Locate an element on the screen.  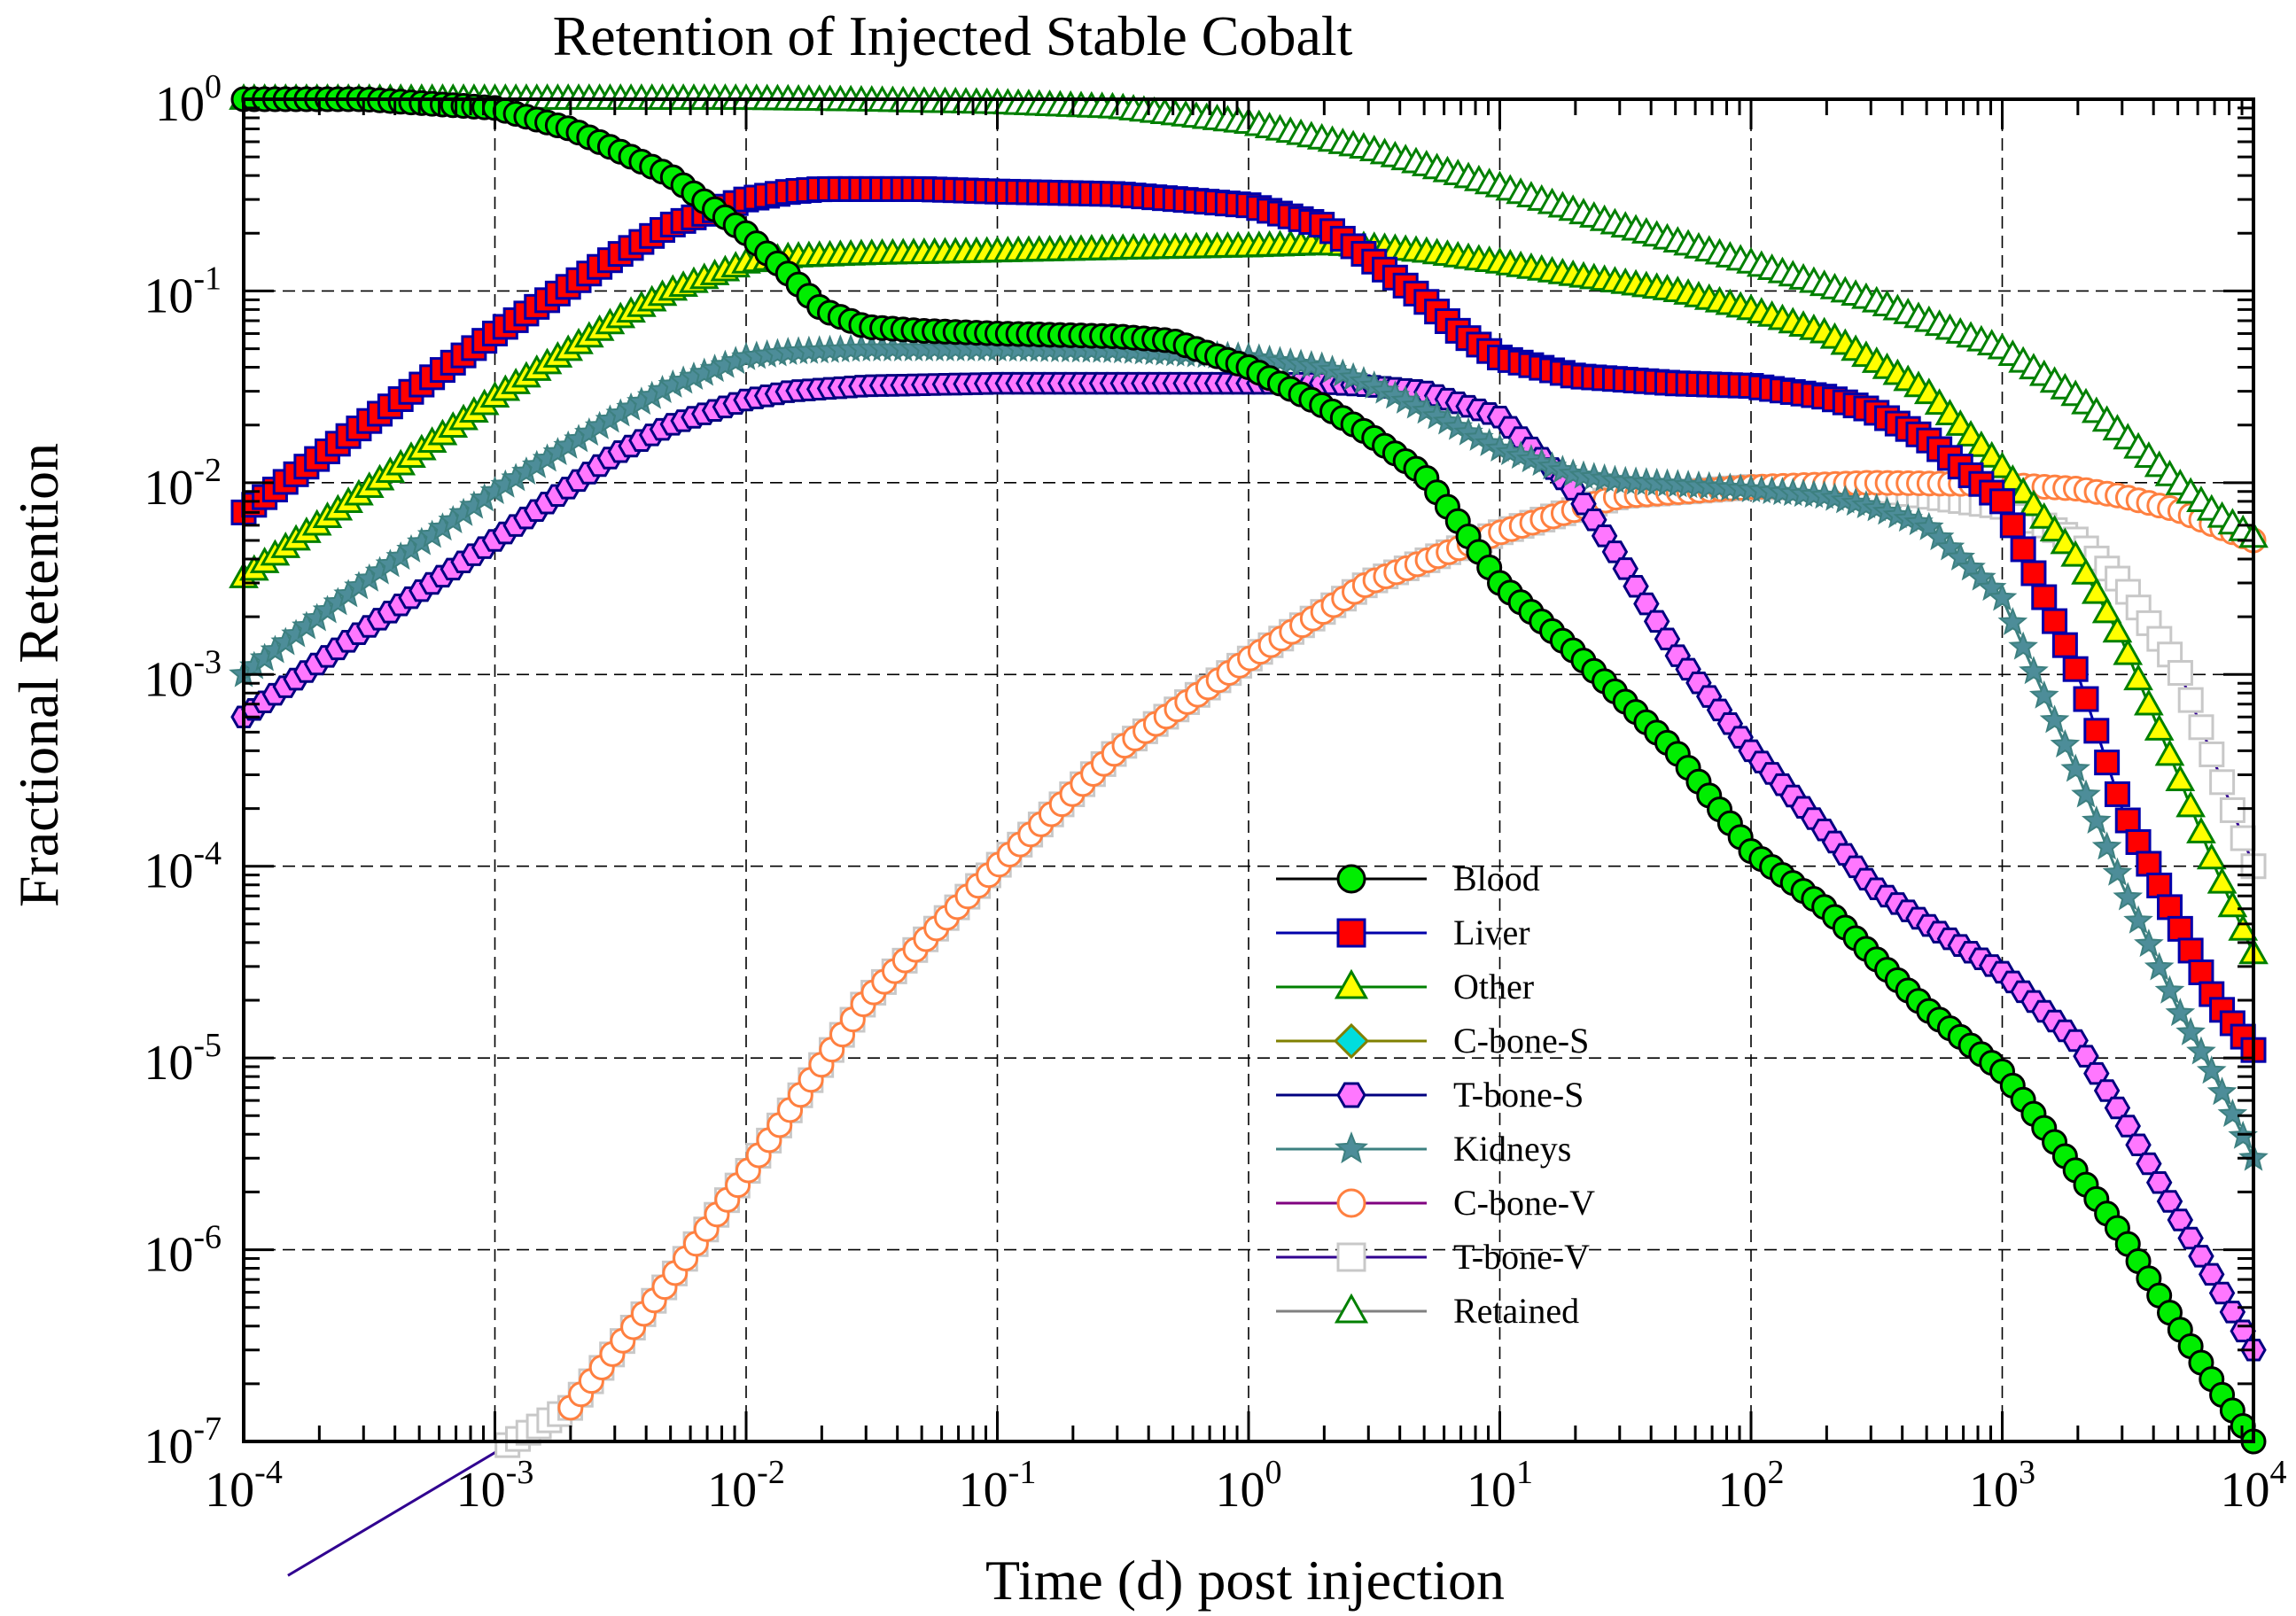
x-tick-label-exp: 0 is located at coordinates (1273, 1472).